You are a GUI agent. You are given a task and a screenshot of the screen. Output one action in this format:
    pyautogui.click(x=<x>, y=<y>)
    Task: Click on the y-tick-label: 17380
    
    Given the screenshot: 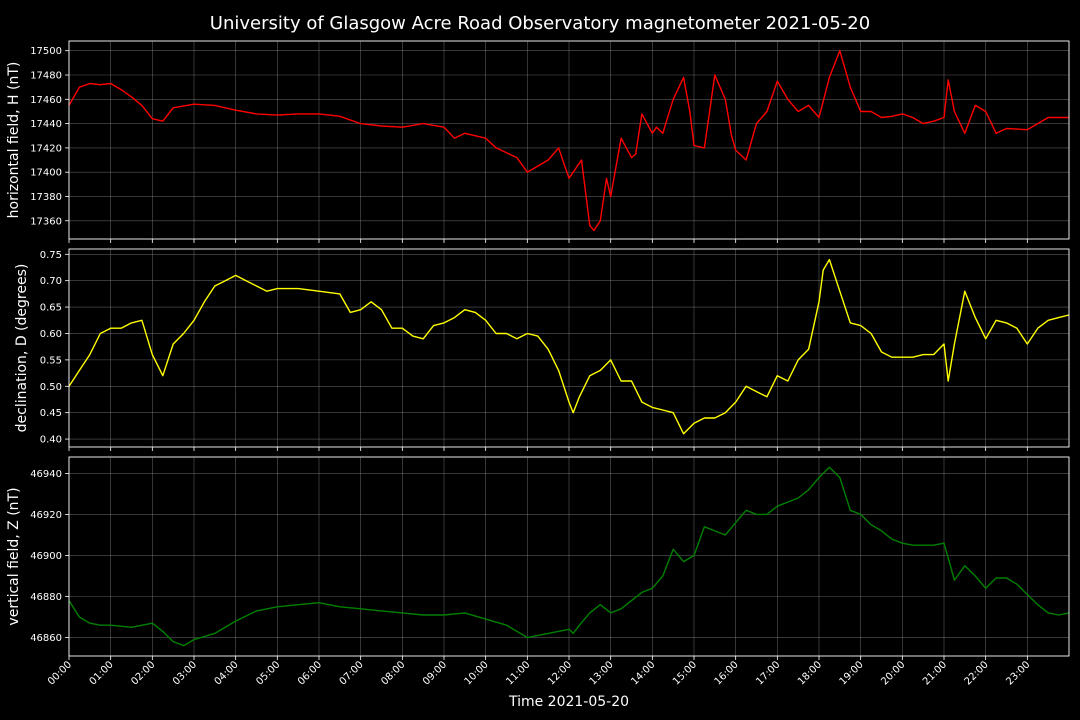 What is the action you would take?
    pyautogui.click(x=46, y=197)
    